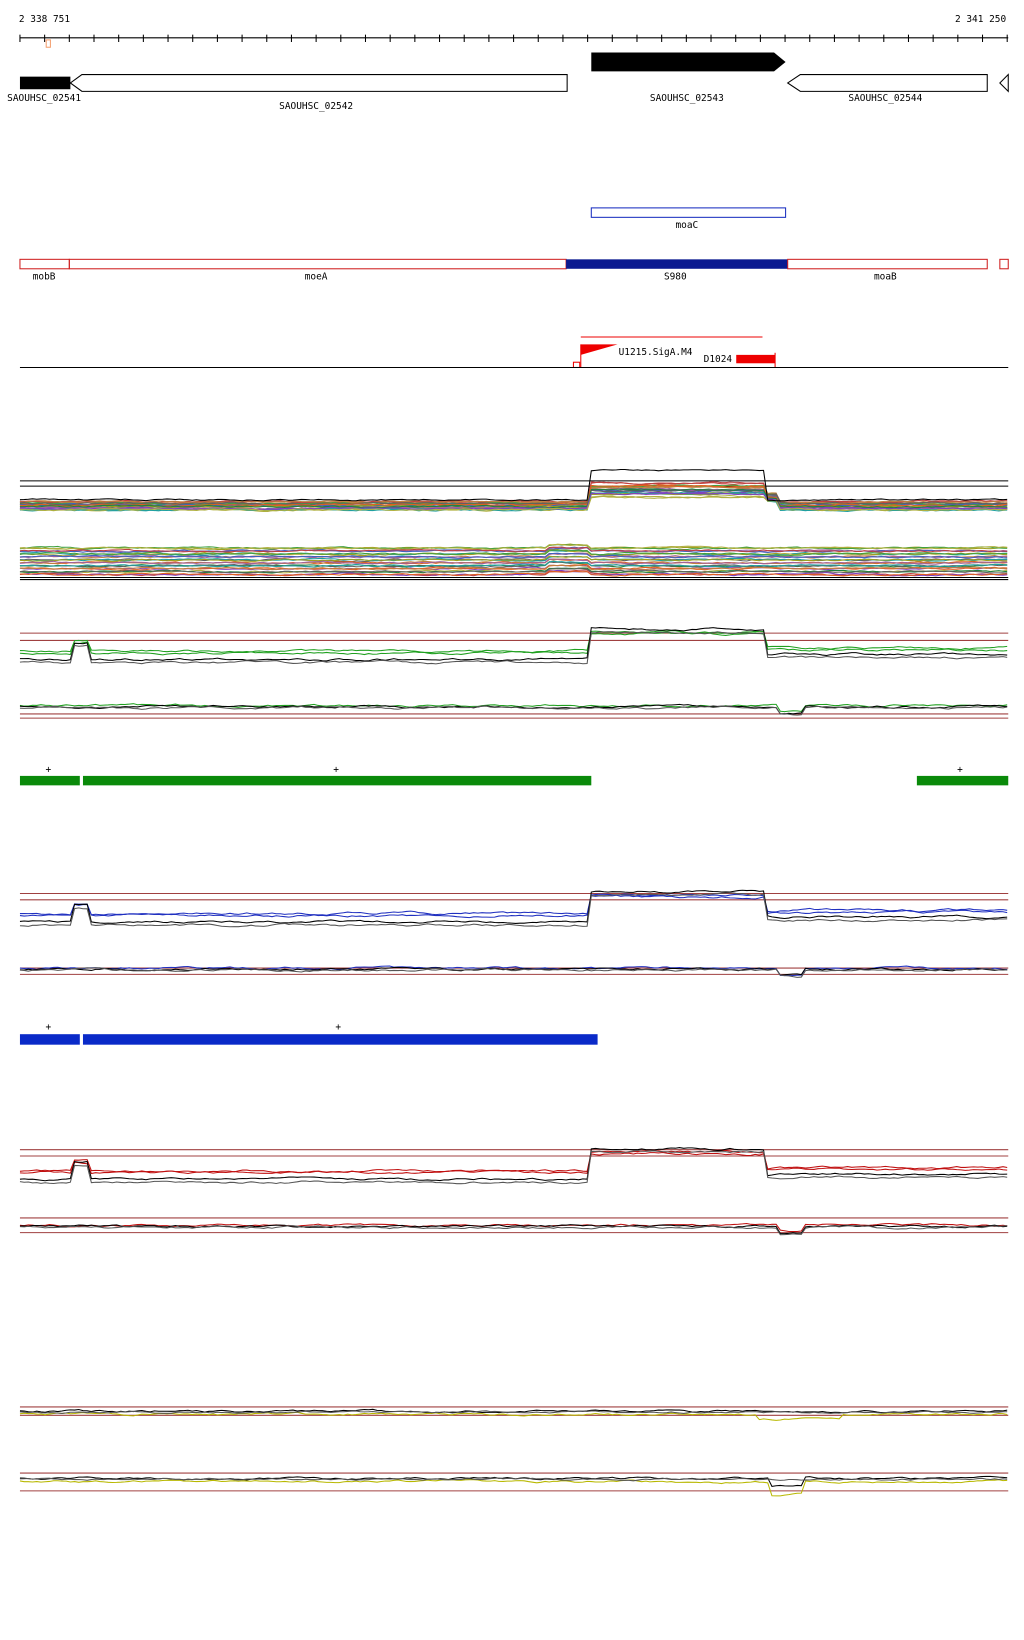 The image size is (1024, 1640). I want to click on promoter-label: U1215.SigA.M4, so click(656, 352).